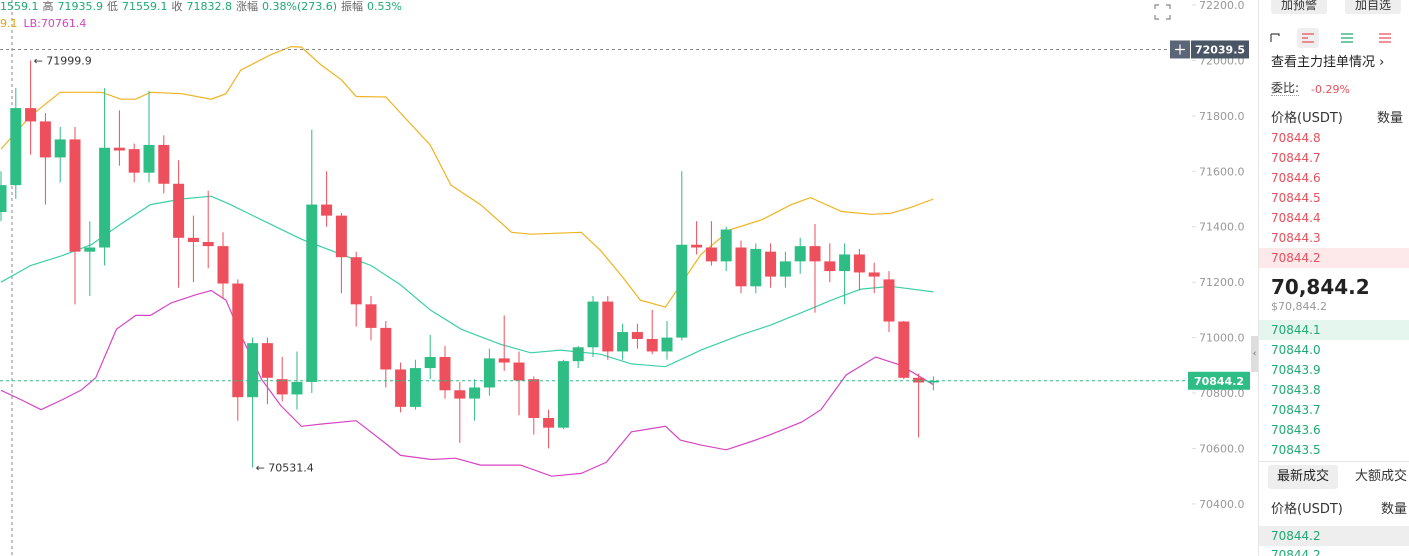 The image size is (1409, 556). Describe the element at coordinates (80, 6) in the screenshot. I see `ohlc-value: 71935.9` at that location.